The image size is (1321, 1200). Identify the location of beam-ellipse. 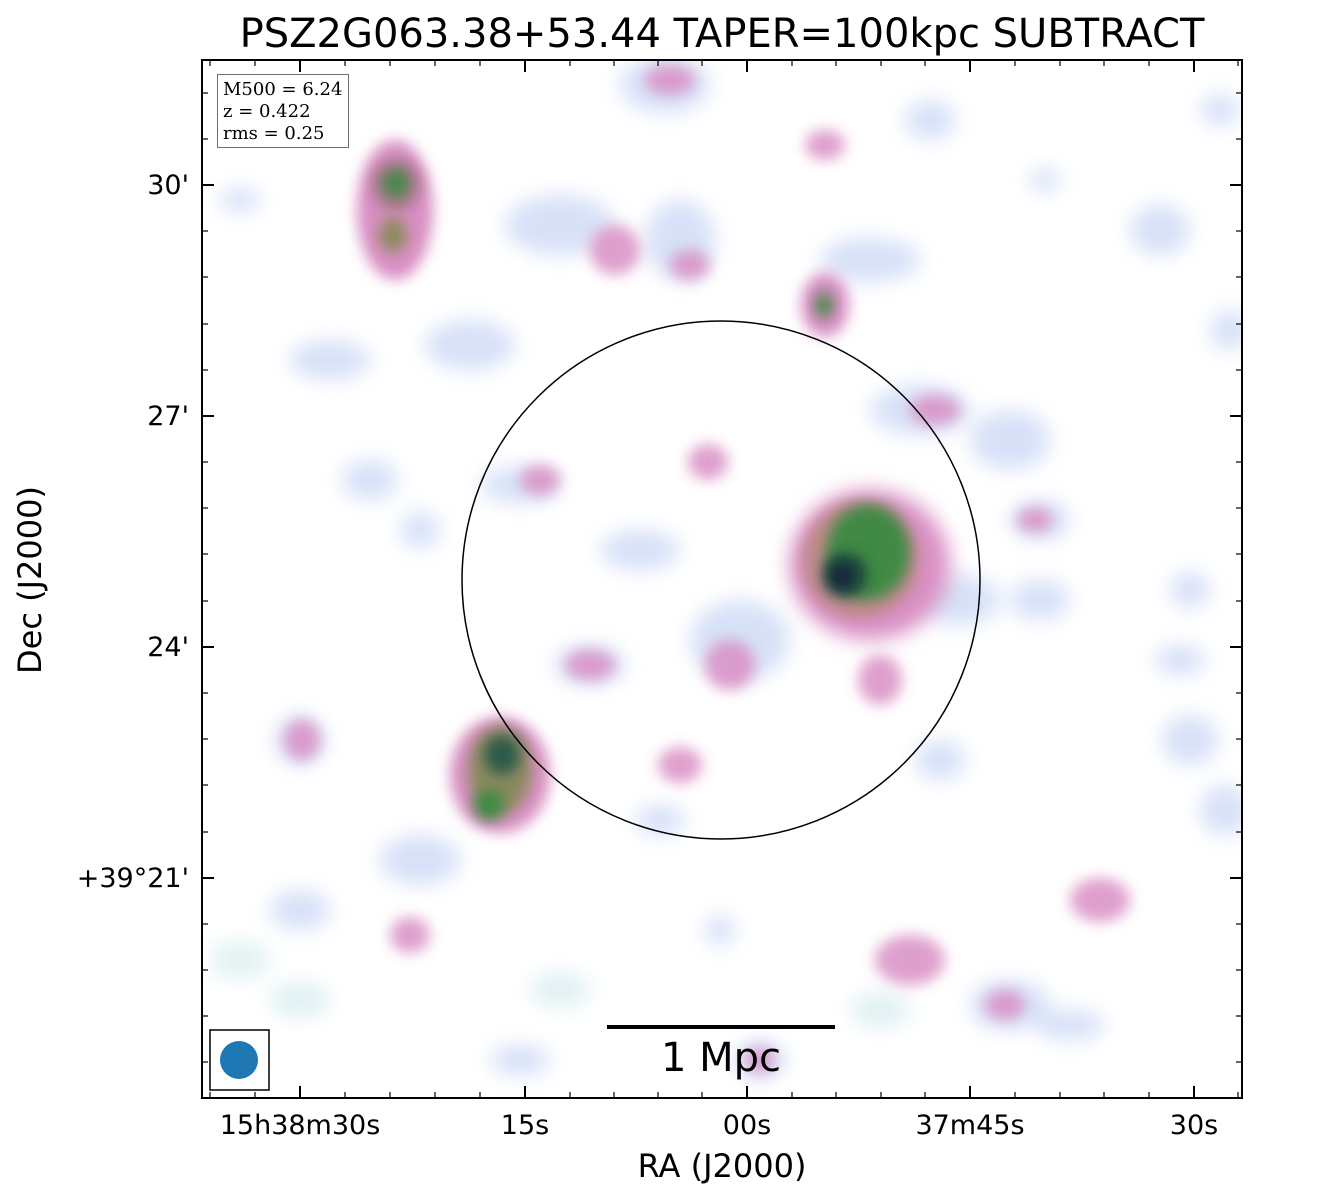
(239, 1060).